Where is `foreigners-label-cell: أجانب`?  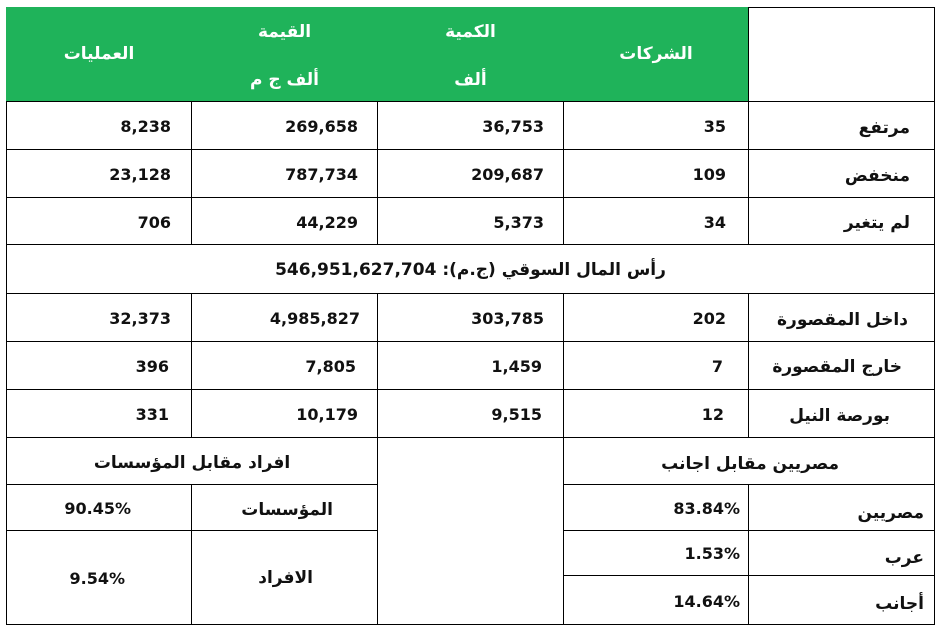
foreigners-label-cell: أجانب is located at coordinates (841, 600).